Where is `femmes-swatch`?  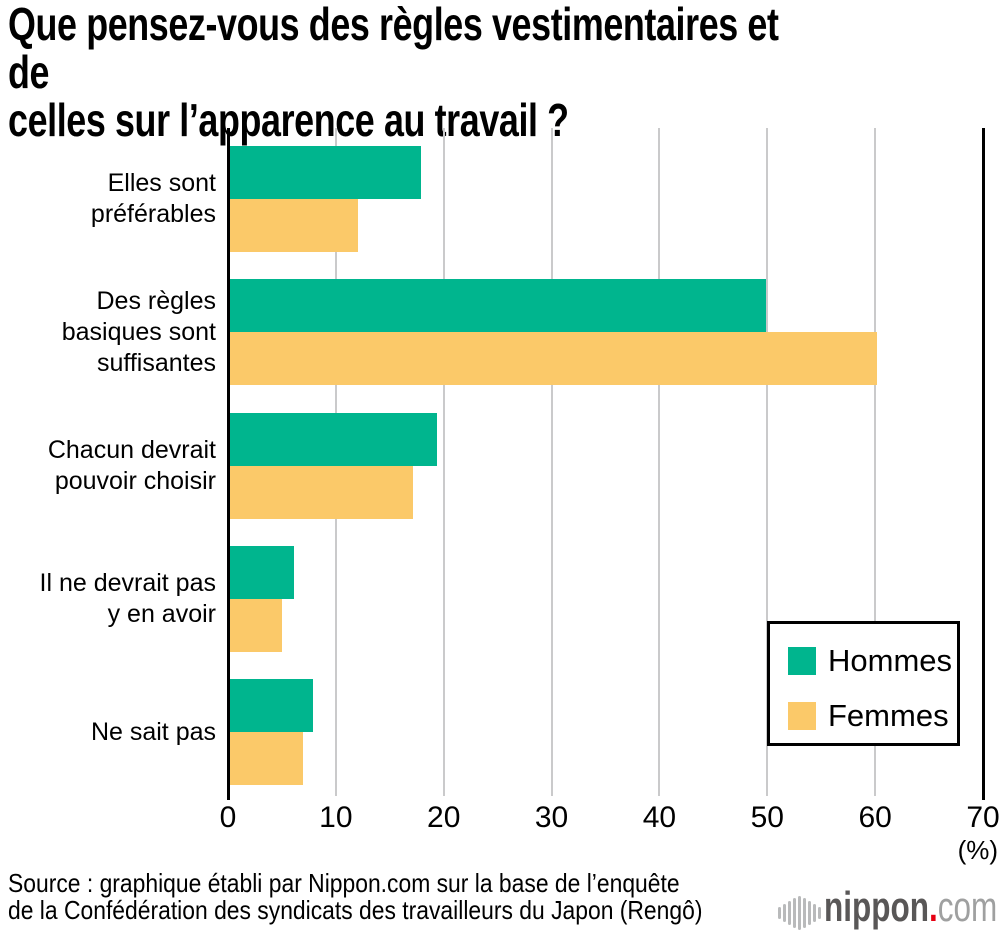
femmes-swatch is located at coordinates (802, 716).